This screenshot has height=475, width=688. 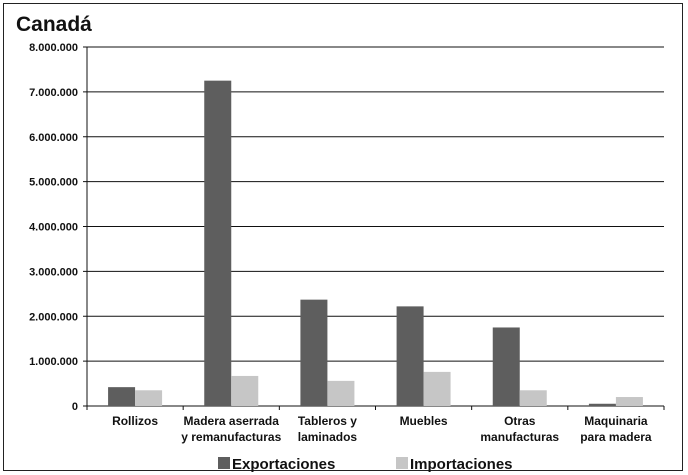 What do you see at coordinates (327, 421) in the screenshot?
I see `category-label: Tableros y` at bounding box center [327, 421].